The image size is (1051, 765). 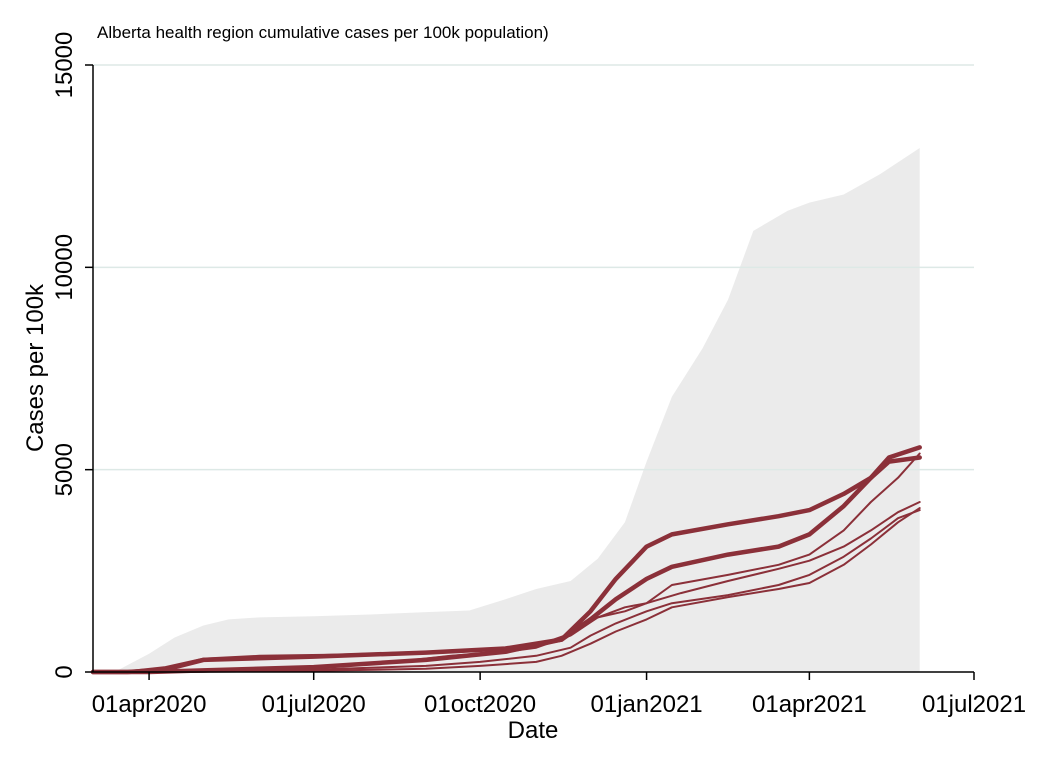 I want to click on x-tick-label-5: 01jul2021, so click(x=974, y=704).